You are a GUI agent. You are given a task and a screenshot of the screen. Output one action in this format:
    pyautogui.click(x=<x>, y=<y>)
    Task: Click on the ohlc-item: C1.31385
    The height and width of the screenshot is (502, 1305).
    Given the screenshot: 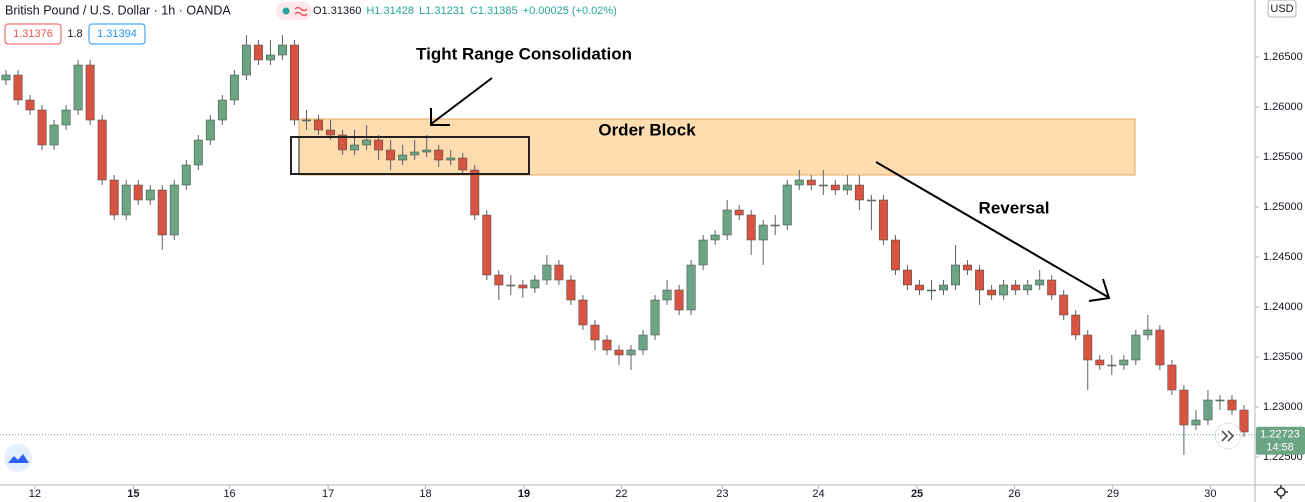 What is the action you would take?
    pyautogui.click(x=494, y=11)
    